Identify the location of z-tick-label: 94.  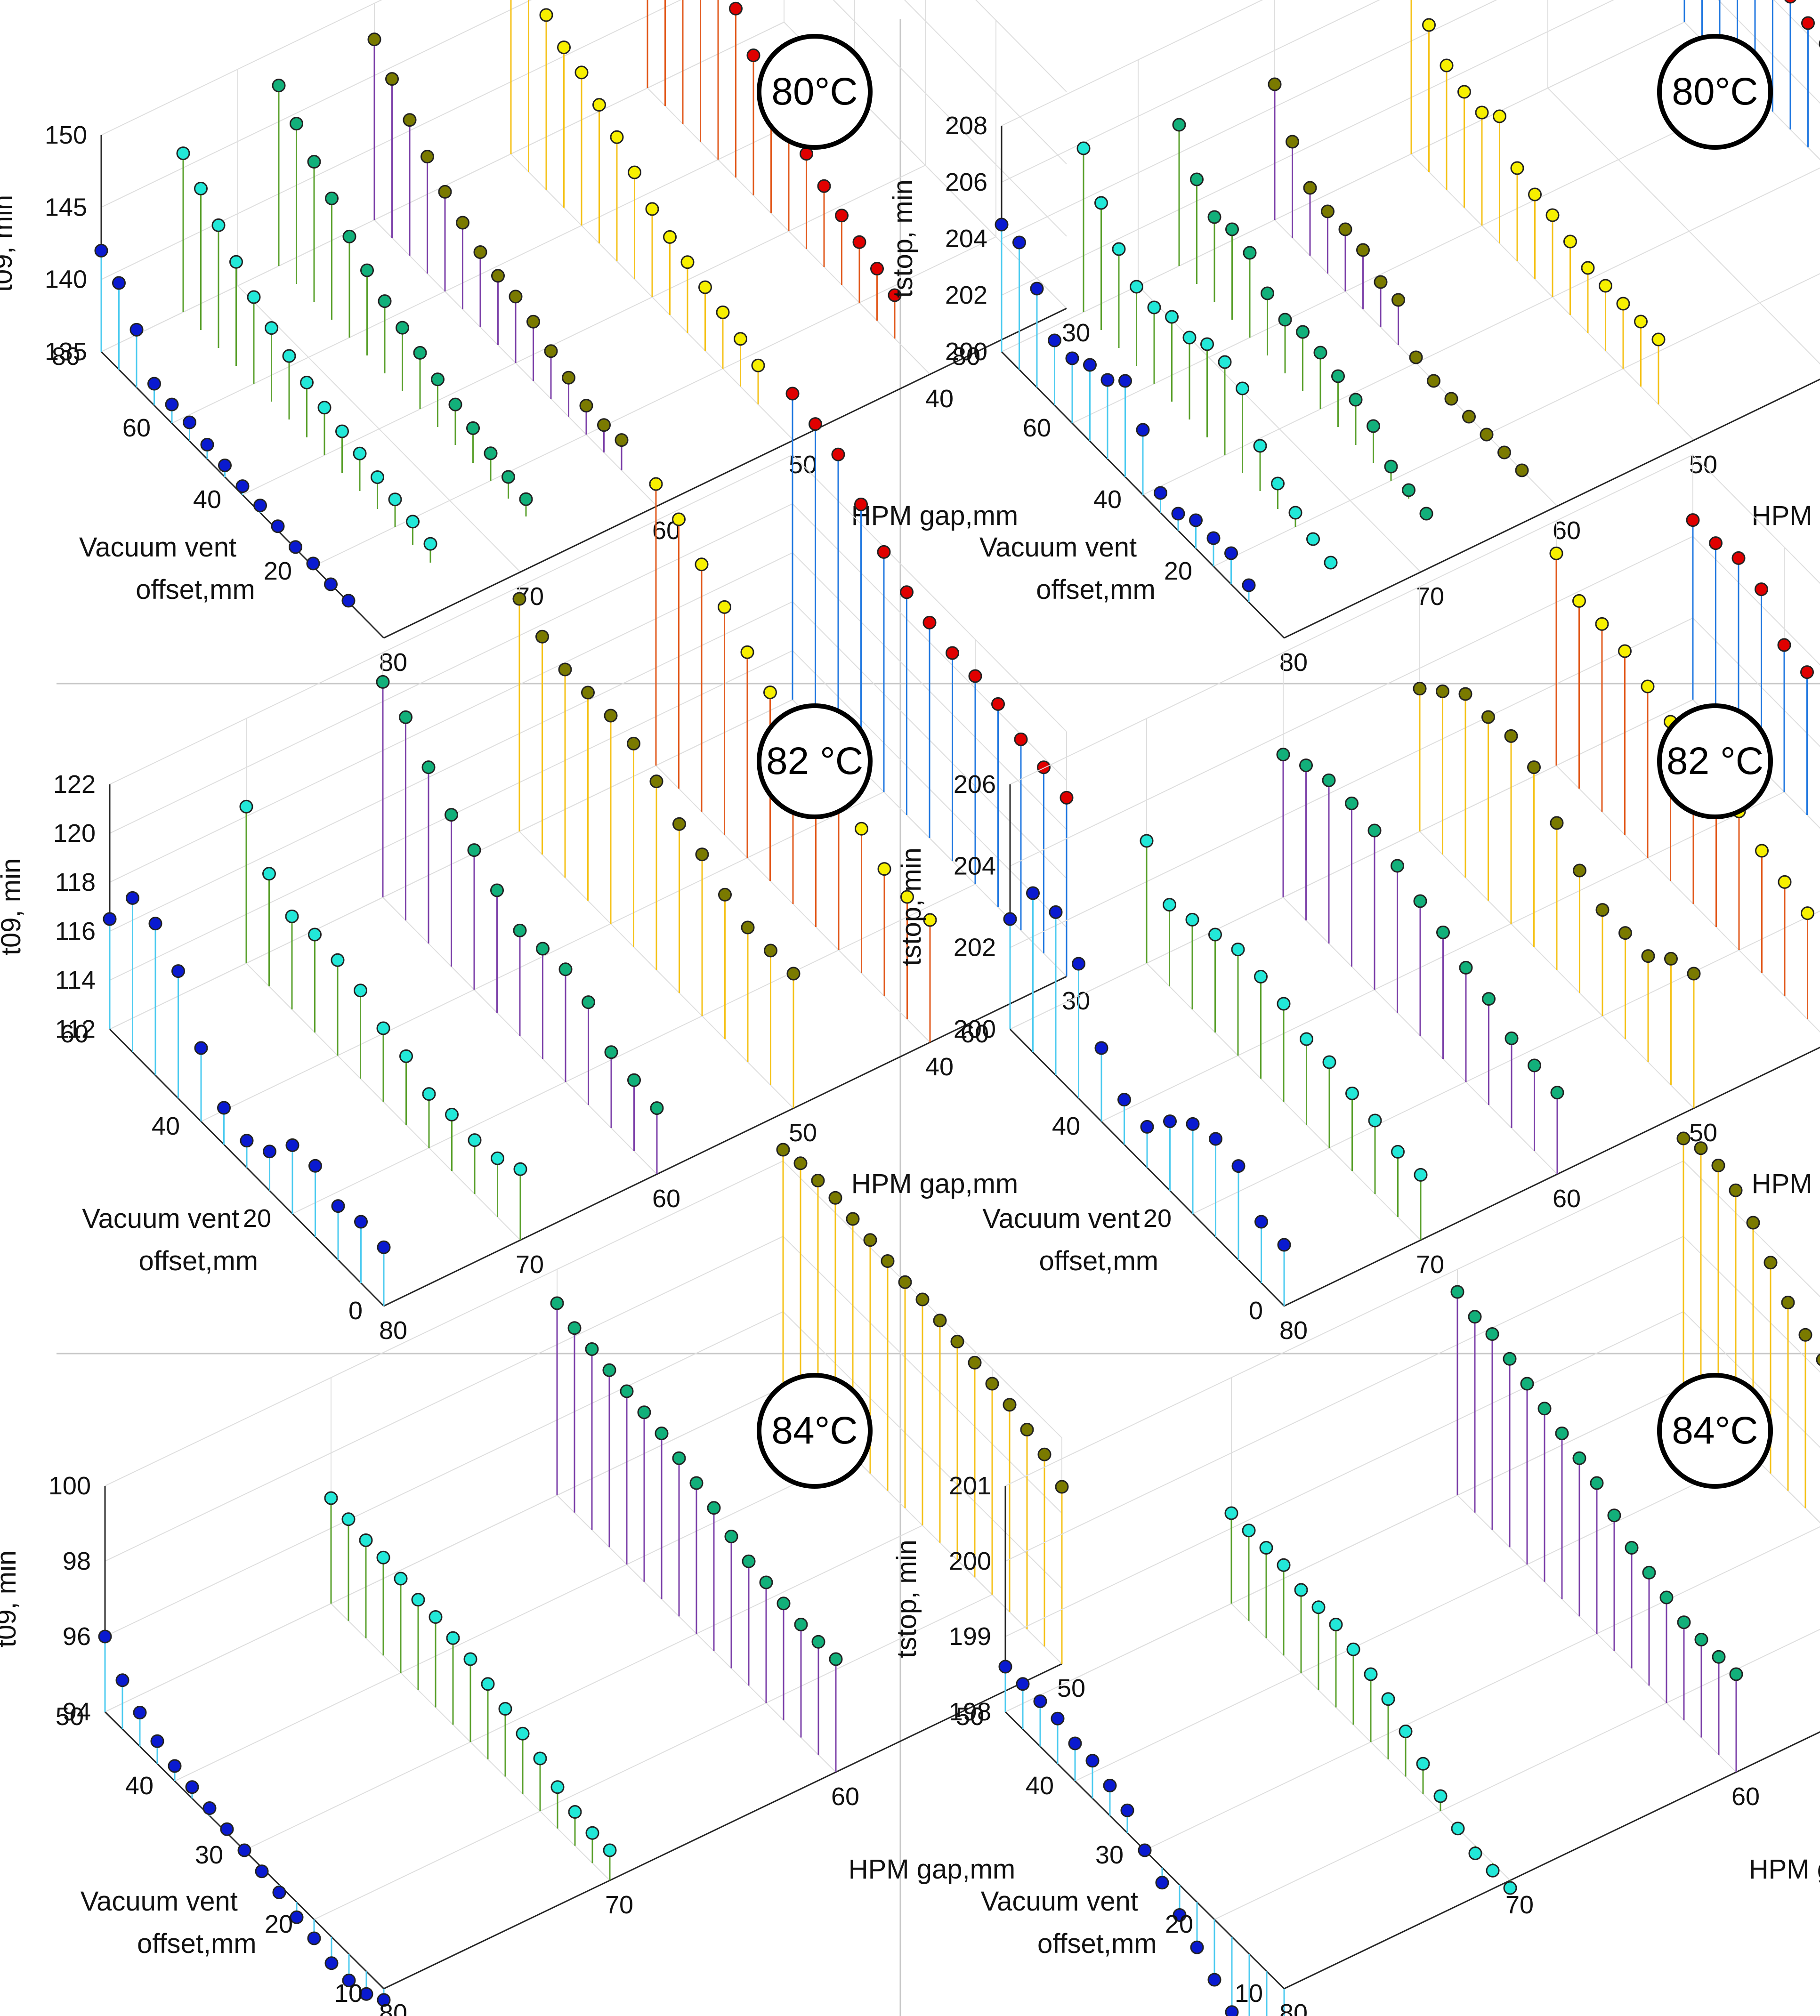
(77, 1712).